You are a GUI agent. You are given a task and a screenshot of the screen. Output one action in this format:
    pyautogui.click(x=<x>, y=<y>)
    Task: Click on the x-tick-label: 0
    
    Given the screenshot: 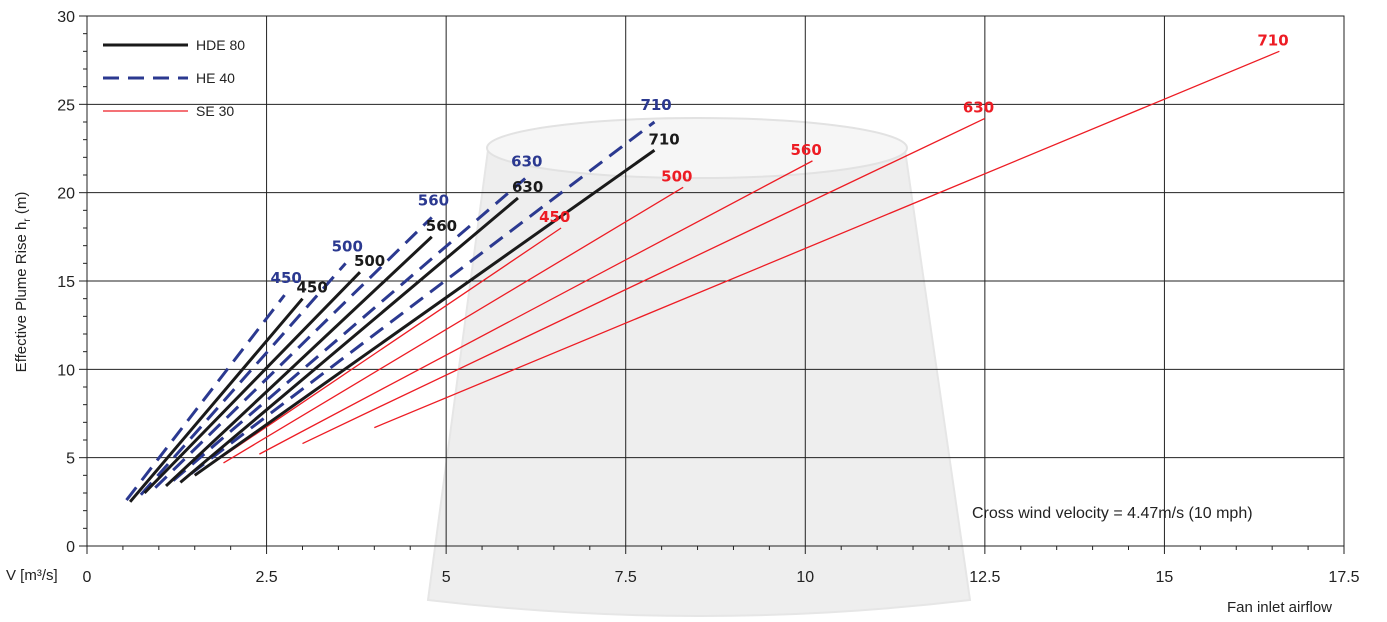 What is the action you would take?
    pyautogui.click(x=87, y=577)
    